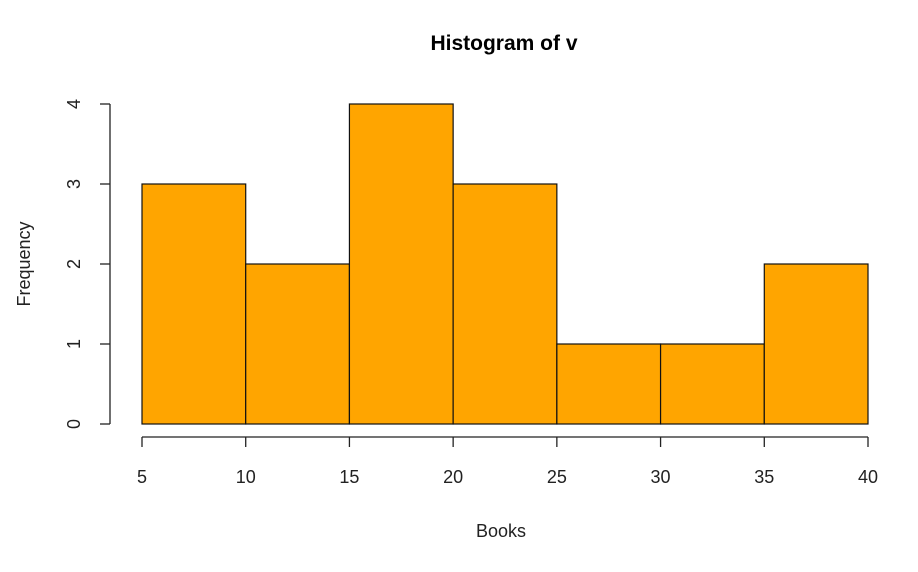 The image size is (918, 572). What do you see at coordinates (503, 43) in the screenshot?
I see `chart-title: Histogram of v` at bounding box center [503, 43].